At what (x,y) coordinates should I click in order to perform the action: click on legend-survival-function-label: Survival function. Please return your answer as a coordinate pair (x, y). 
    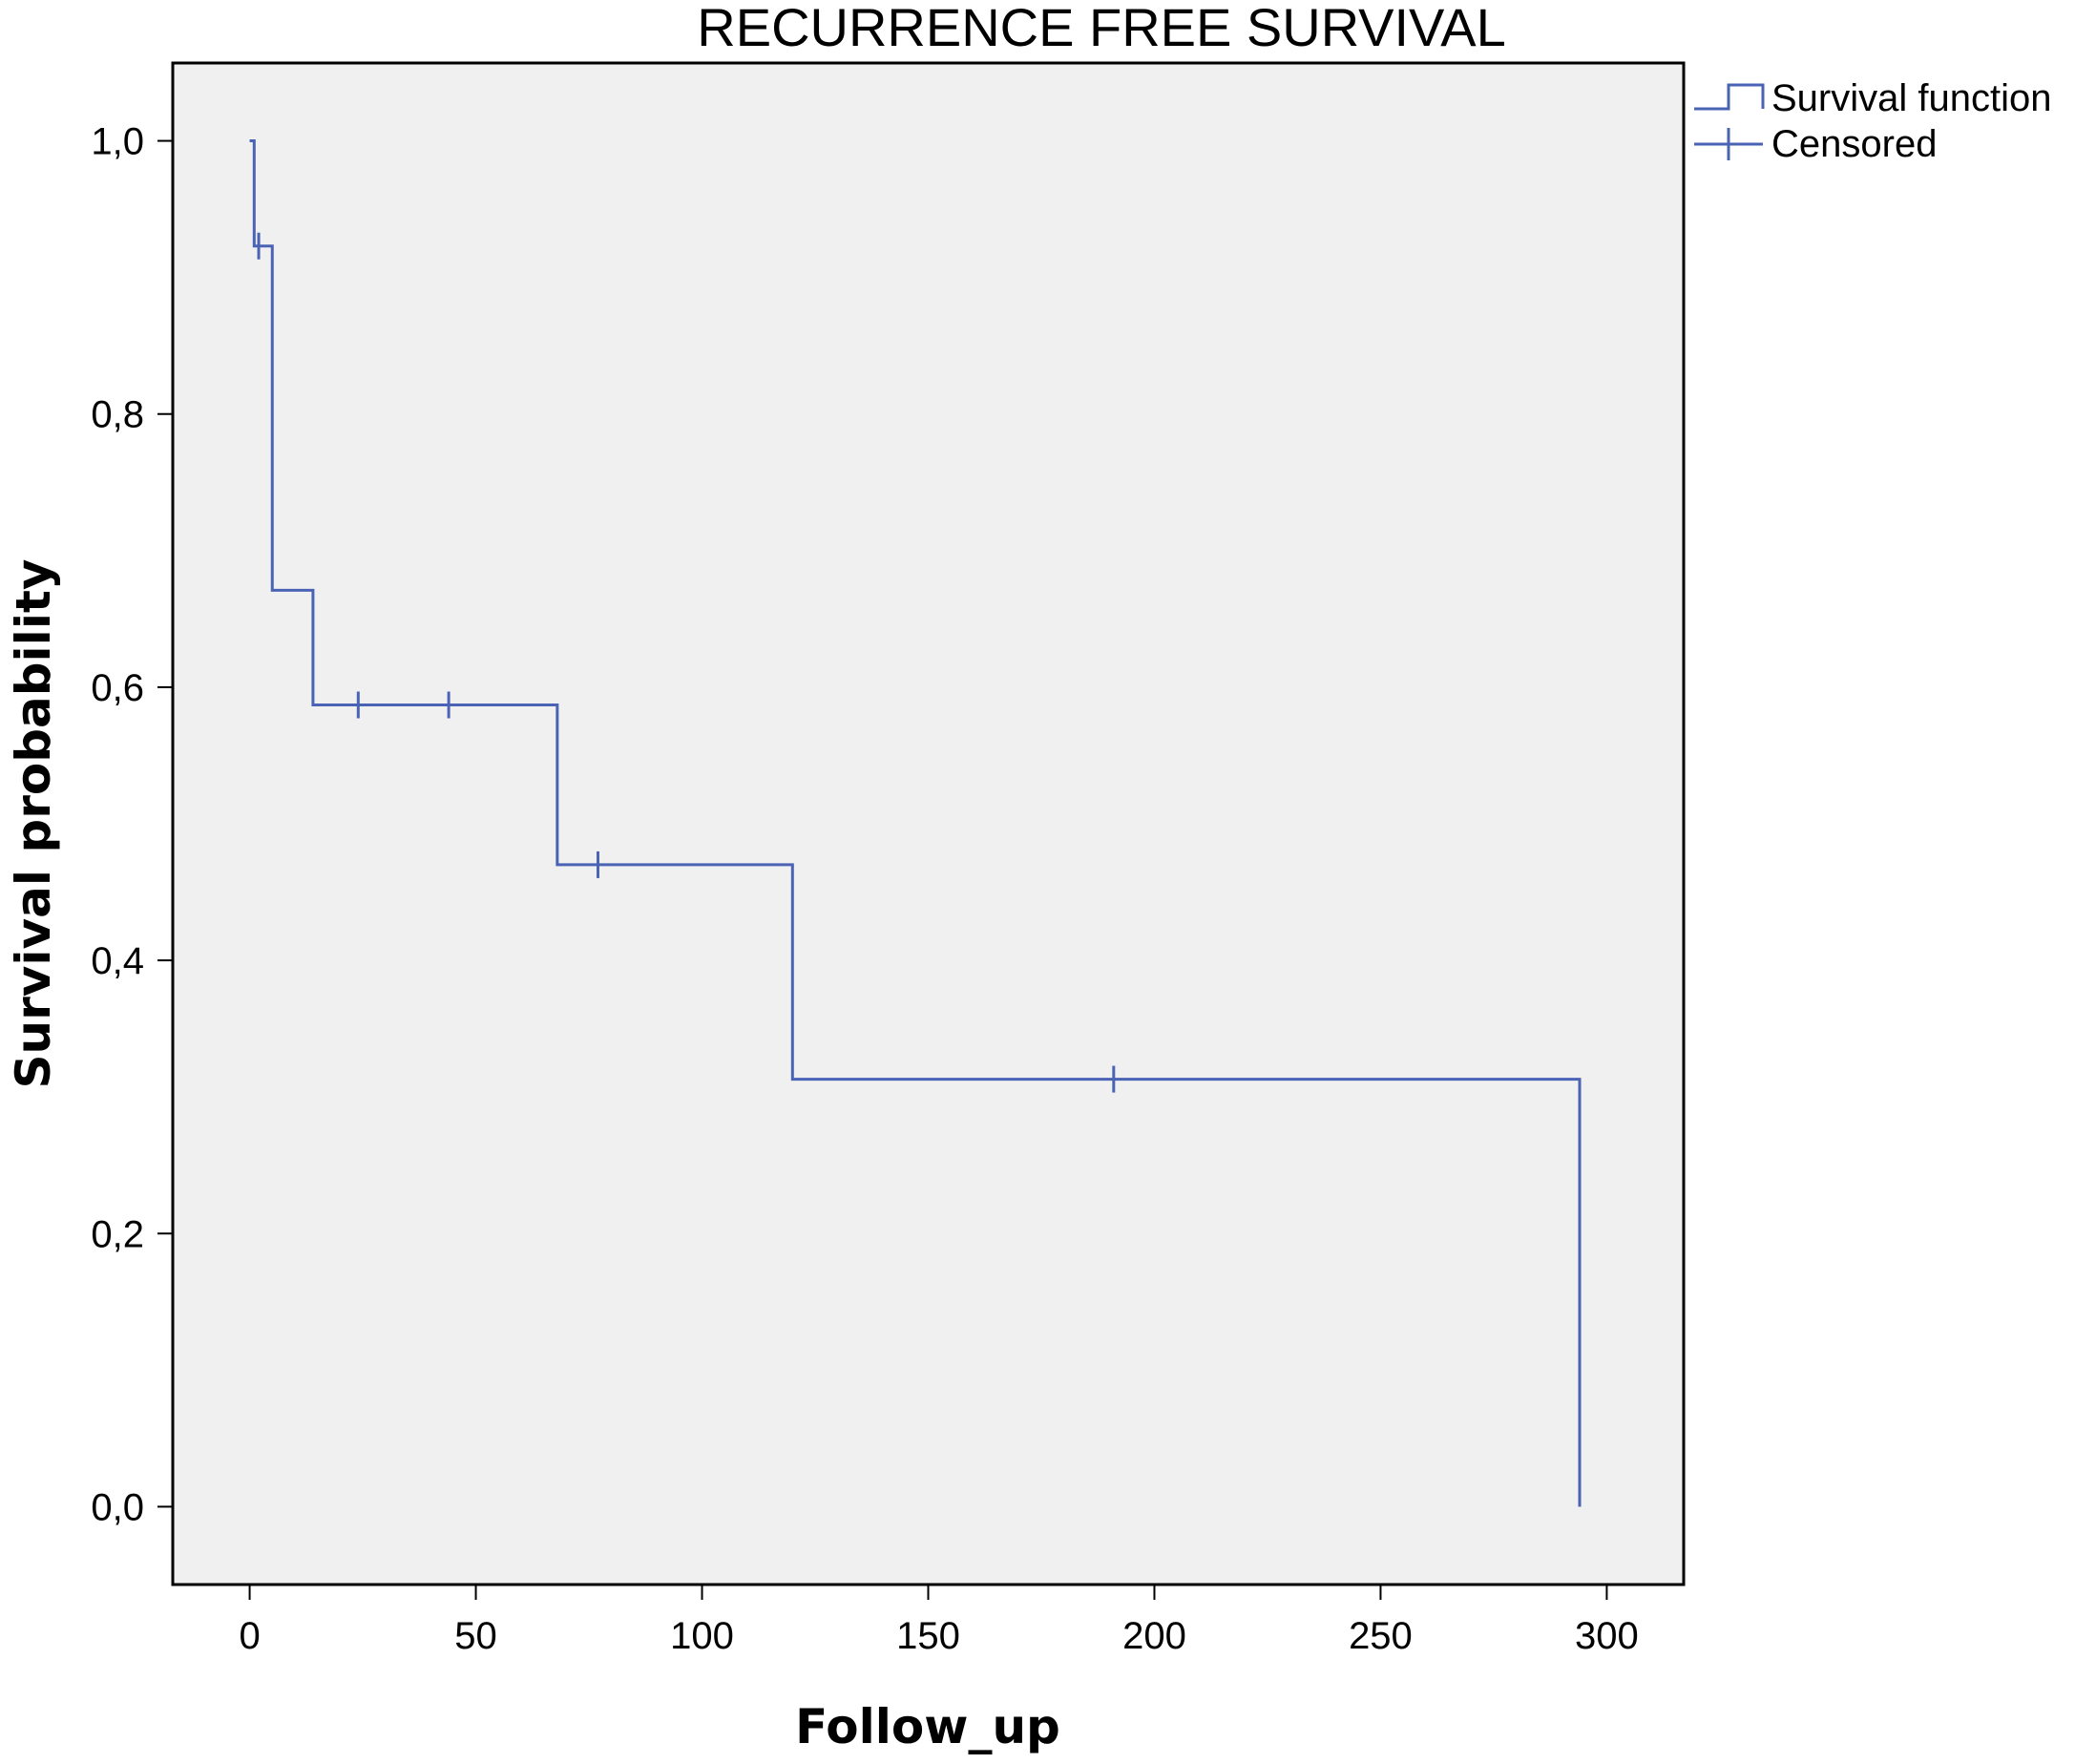
    Looking at the image, I should click on (1911, 98).